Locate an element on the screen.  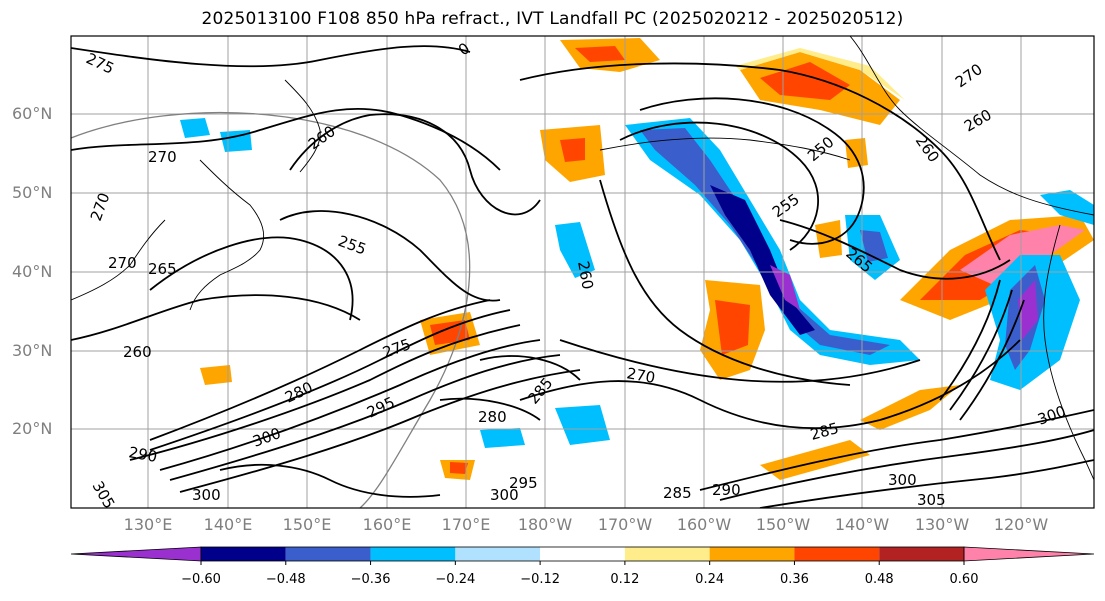
contour-sw-loops is located at coordinates (330, 480).